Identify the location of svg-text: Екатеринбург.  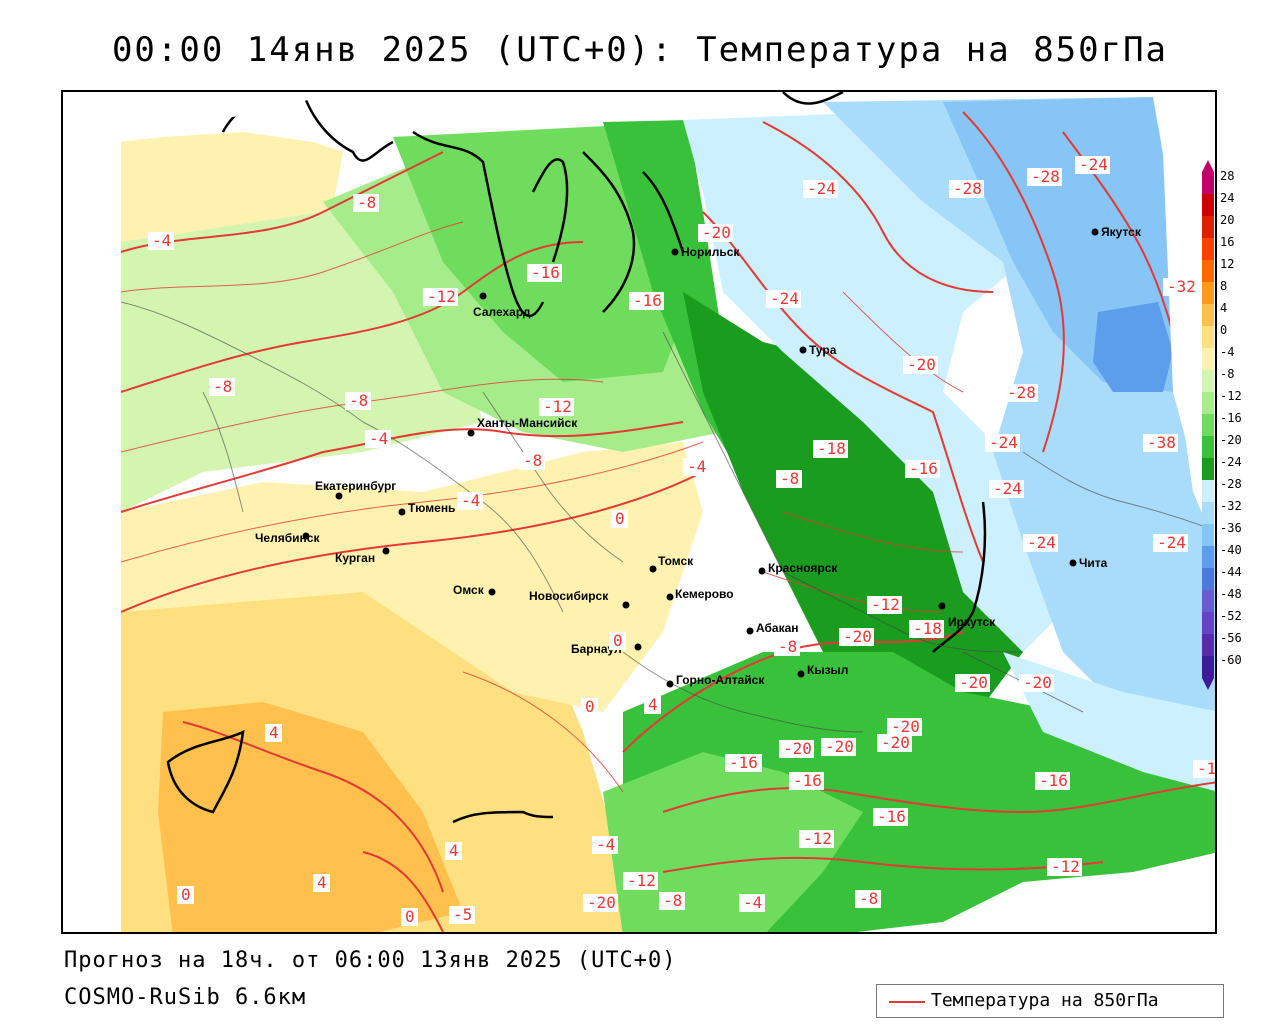
(355, 486).